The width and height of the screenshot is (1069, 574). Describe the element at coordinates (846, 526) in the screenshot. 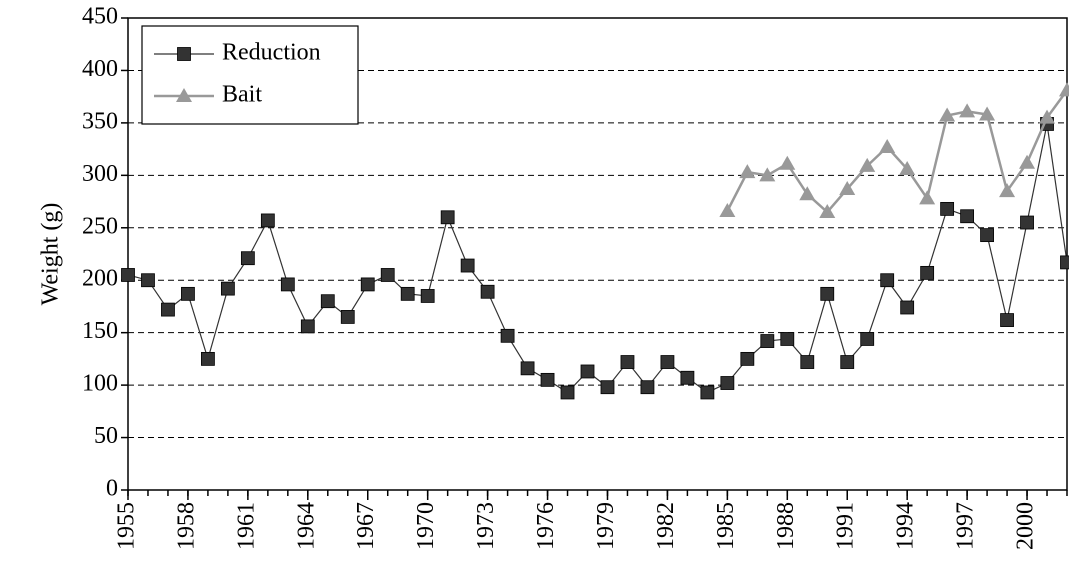

I see `x-tick-label: 1991` at that location.